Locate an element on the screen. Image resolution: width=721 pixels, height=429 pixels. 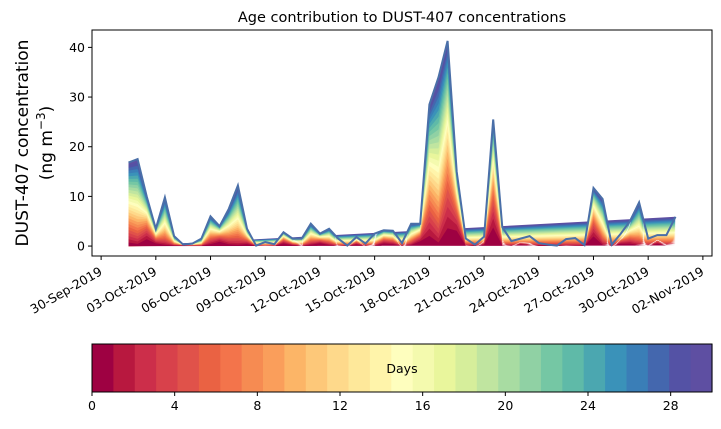
colorbar-tick-label: 12 is located at coordinates (340, 405).